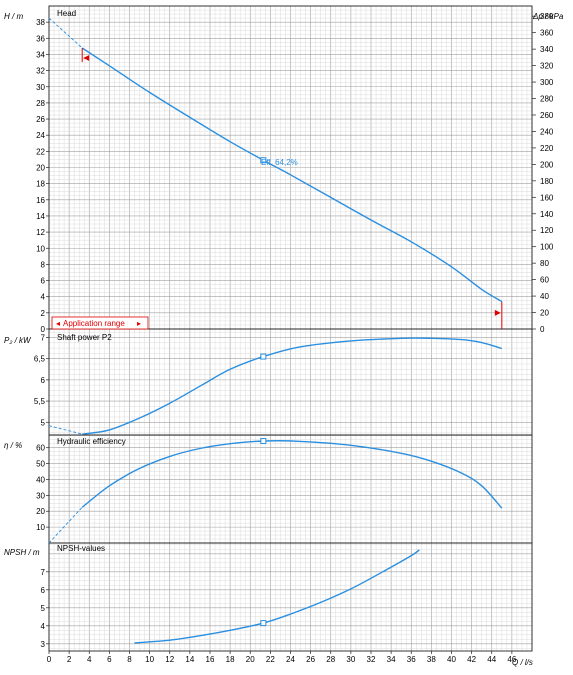 This screenshot has width=573, height=675. Describe the element at coordinates (66, 13) in the screenshot. I see `head-panel-title: Head` at that location.